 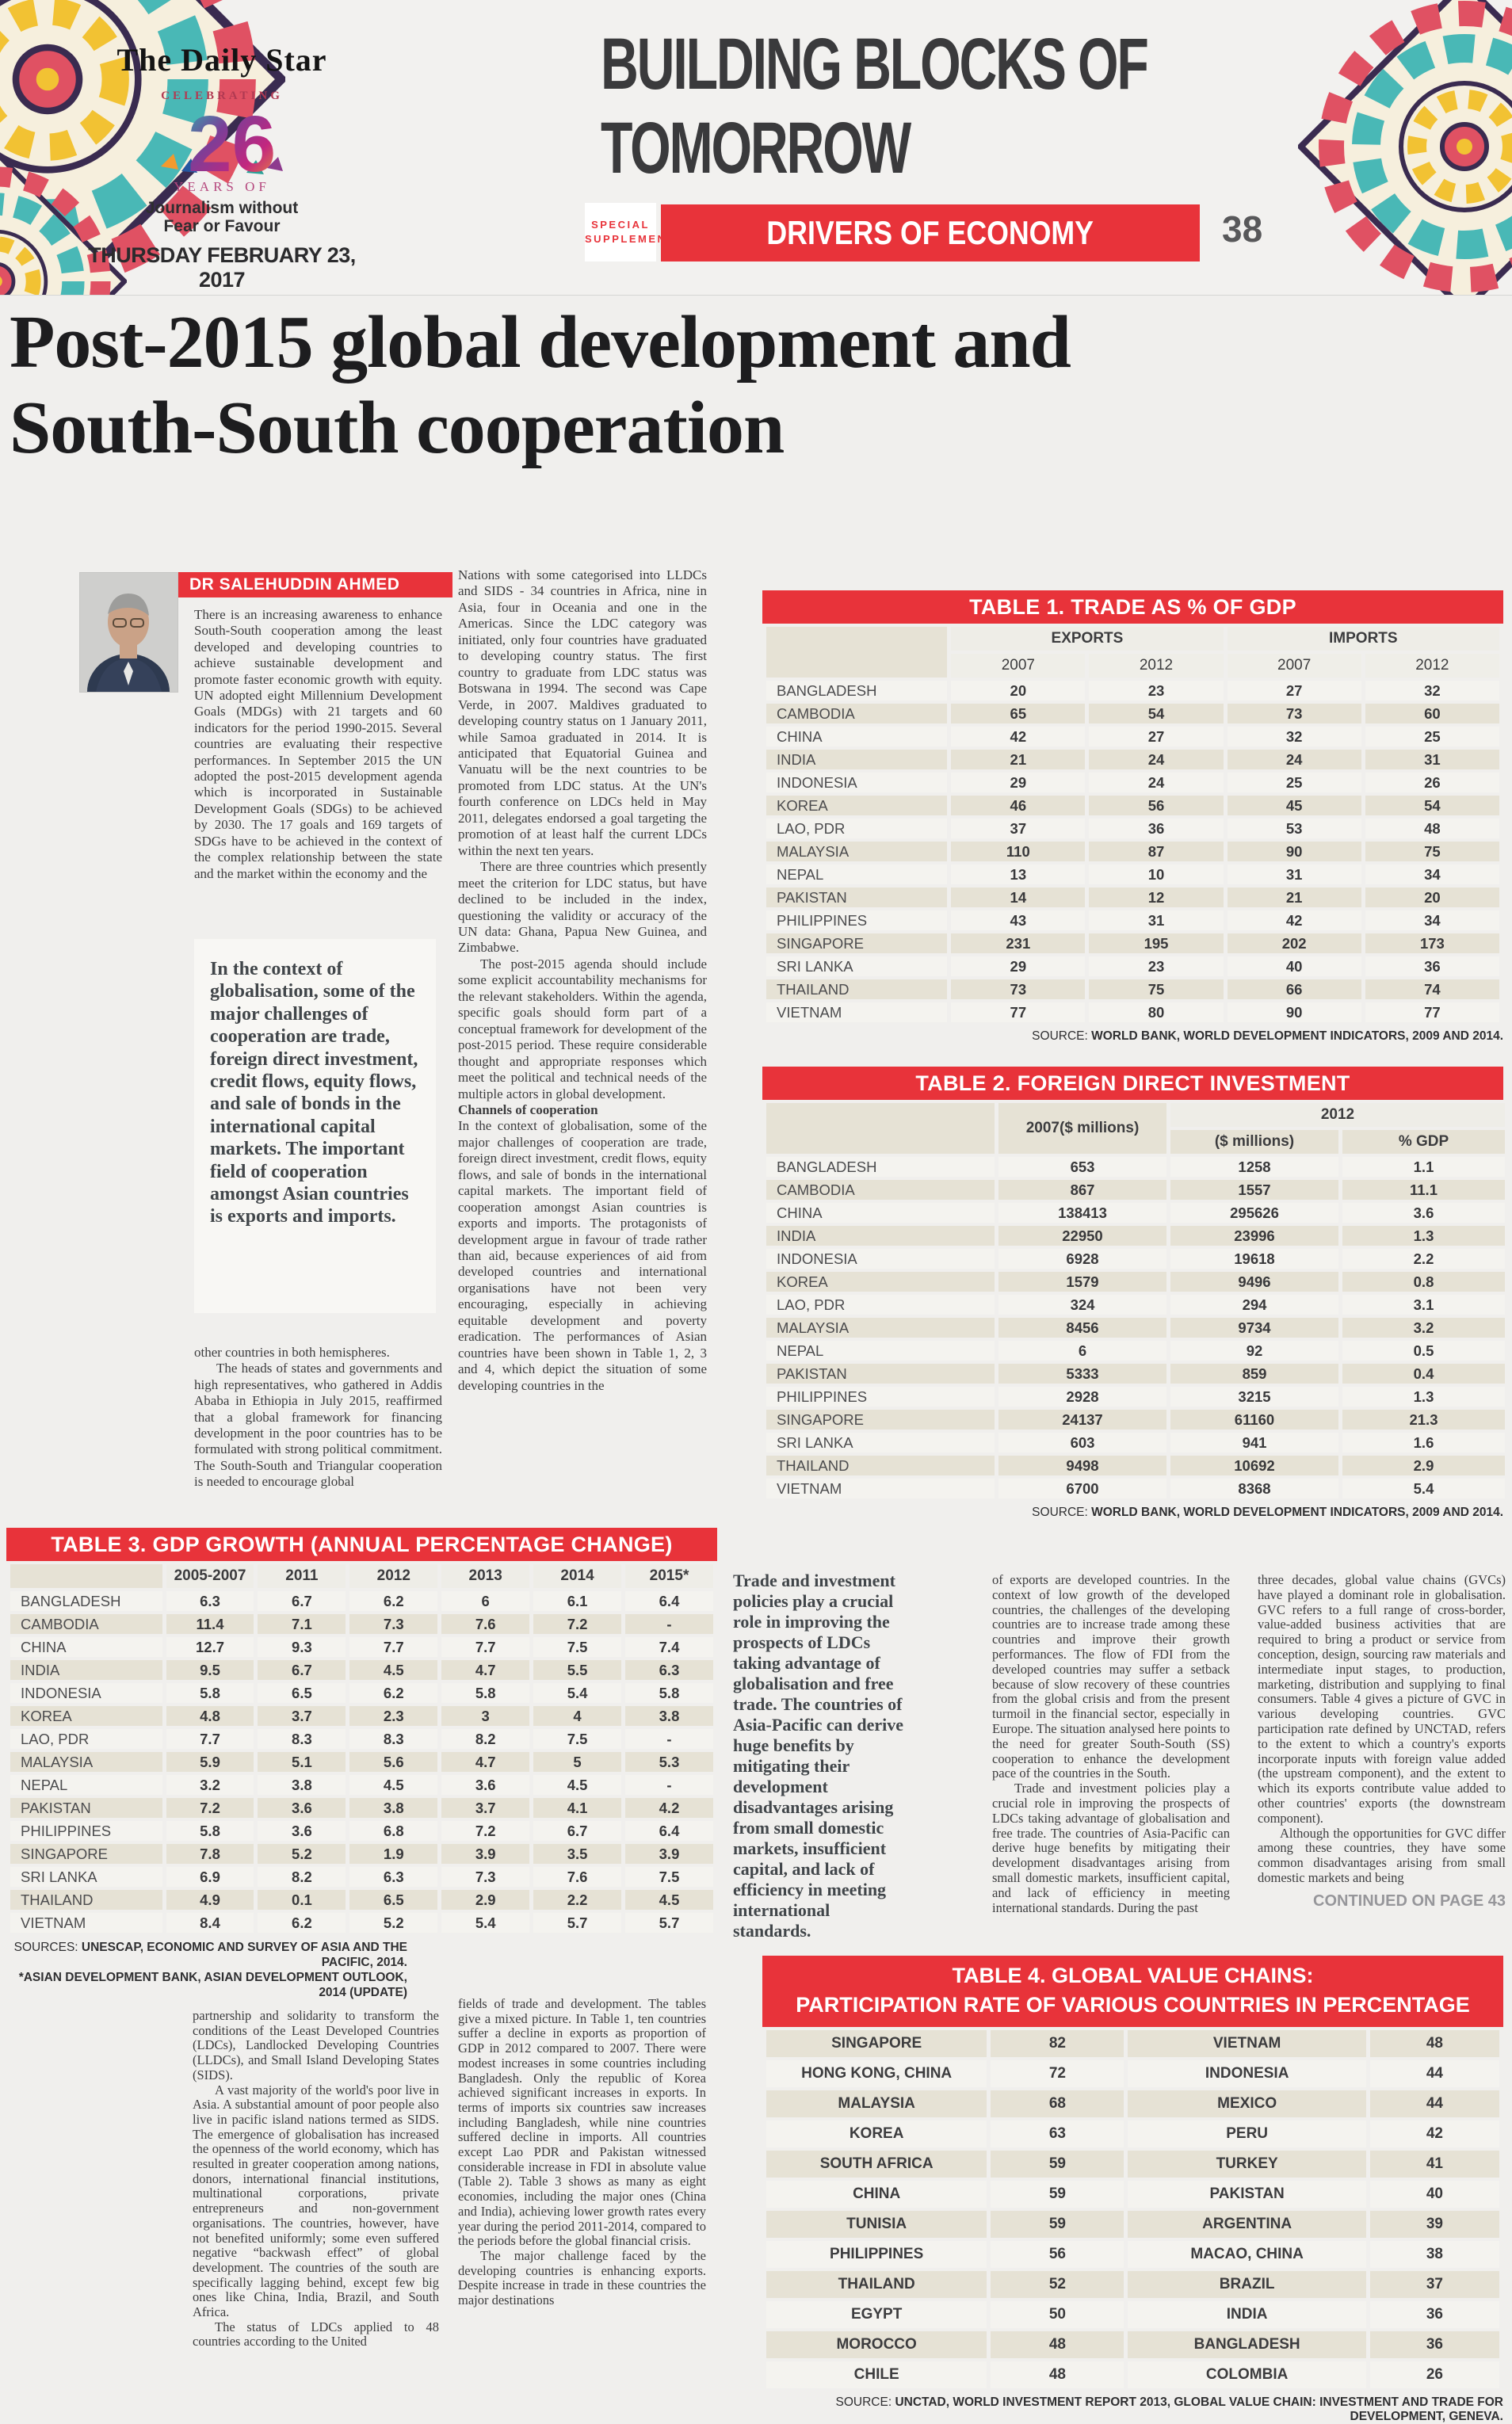 What do you see at coordinates (1132, 2284) in the screenshot?
I see `table-row: THAILAND 52 BRAZIL 37` at bounding box center [1132, 2284].